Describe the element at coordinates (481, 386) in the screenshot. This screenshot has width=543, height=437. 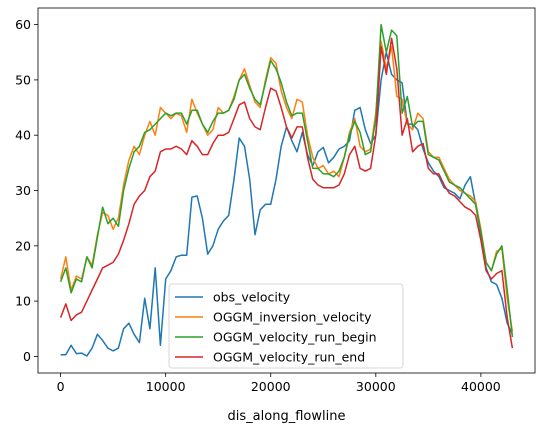
I see `x-tick-label: 40000` at that location.